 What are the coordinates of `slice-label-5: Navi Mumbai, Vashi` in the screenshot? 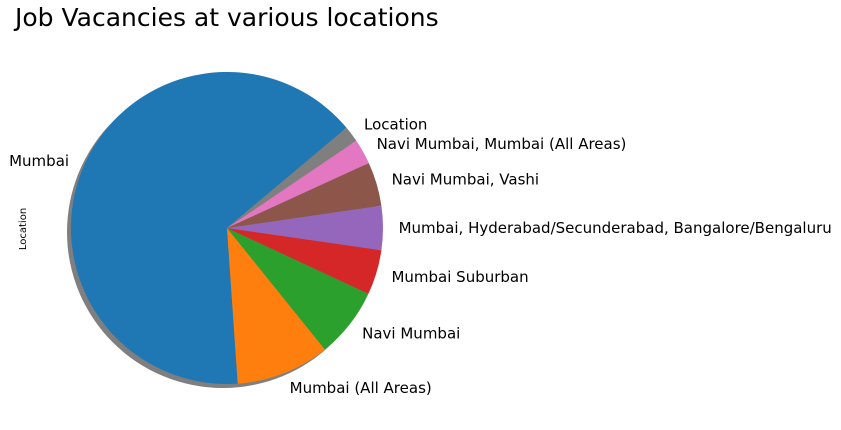 It's located at (465, 179).